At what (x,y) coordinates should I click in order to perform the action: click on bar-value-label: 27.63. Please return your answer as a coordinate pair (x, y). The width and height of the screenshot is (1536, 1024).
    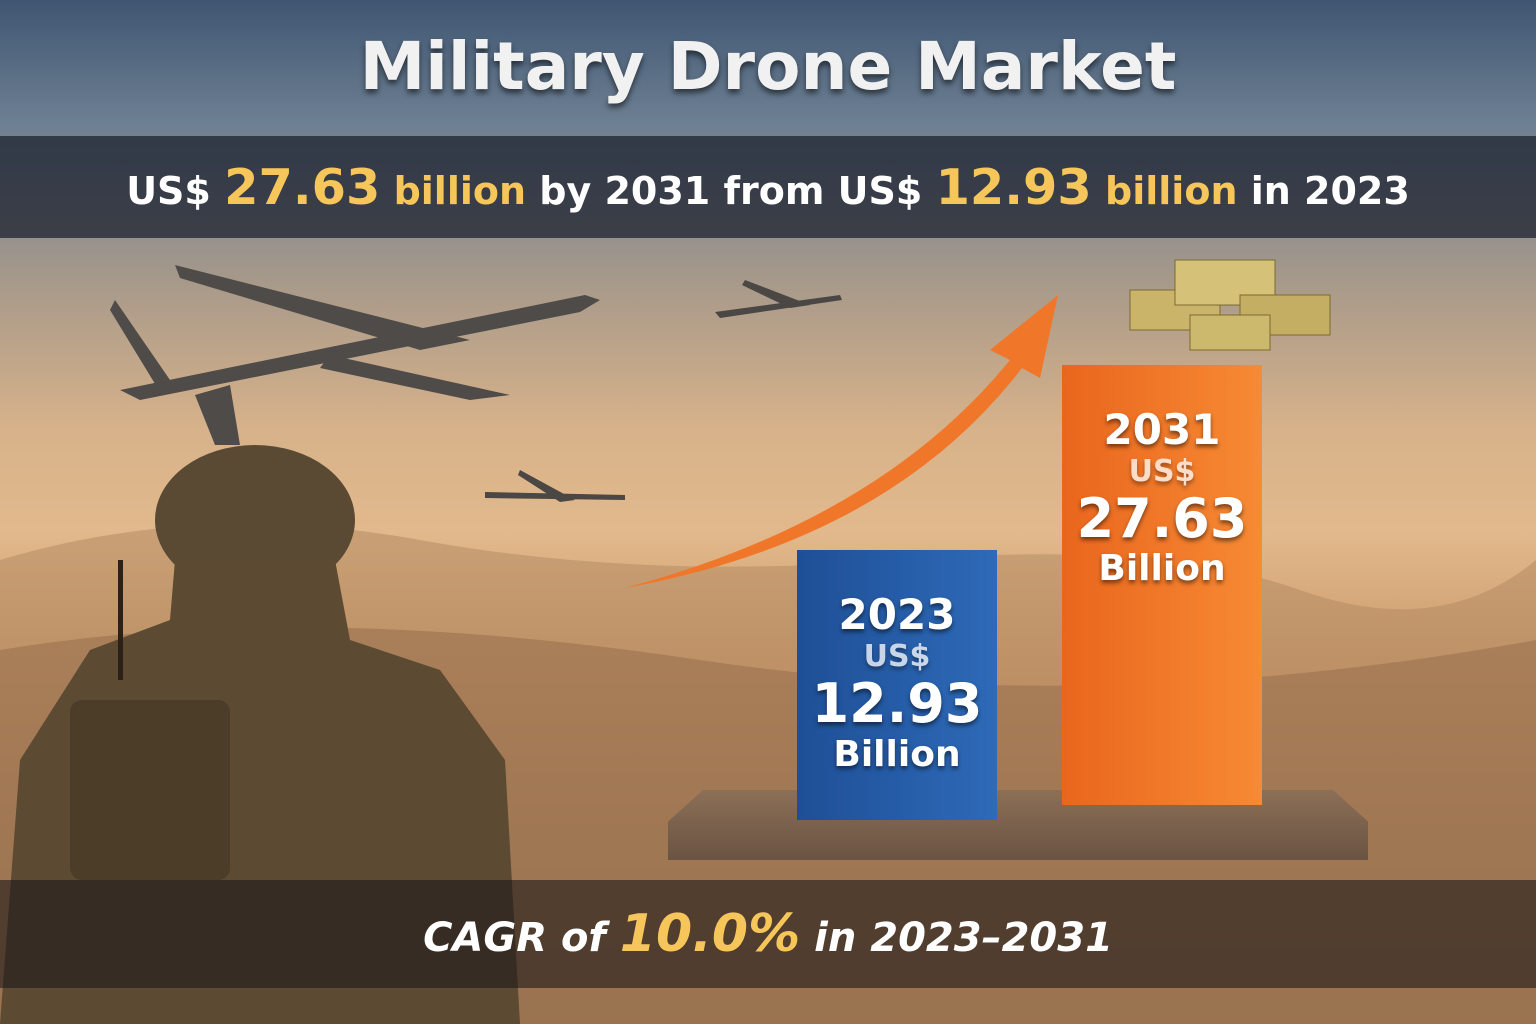
    Looking at the image, I should click on (1162, 518).